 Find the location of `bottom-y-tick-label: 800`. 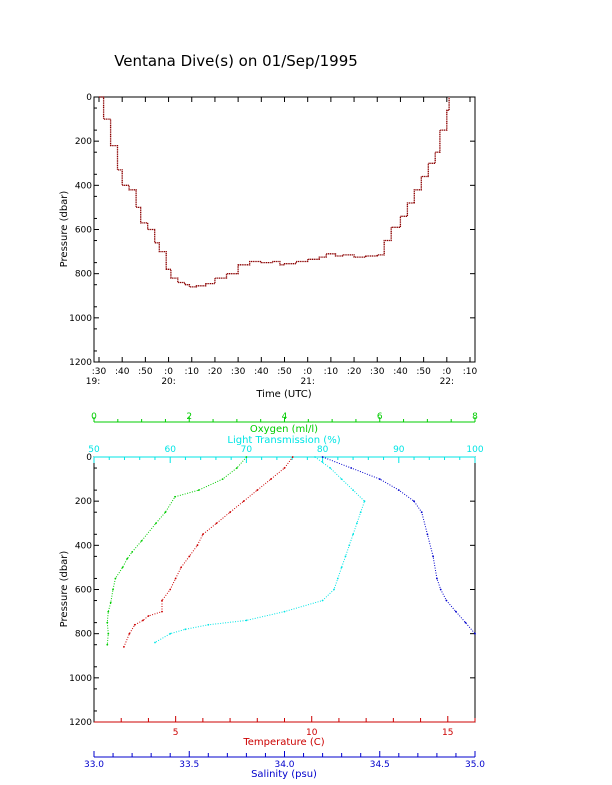

bottom-y-tick-label: 800 is located at coordinates (83, 635).